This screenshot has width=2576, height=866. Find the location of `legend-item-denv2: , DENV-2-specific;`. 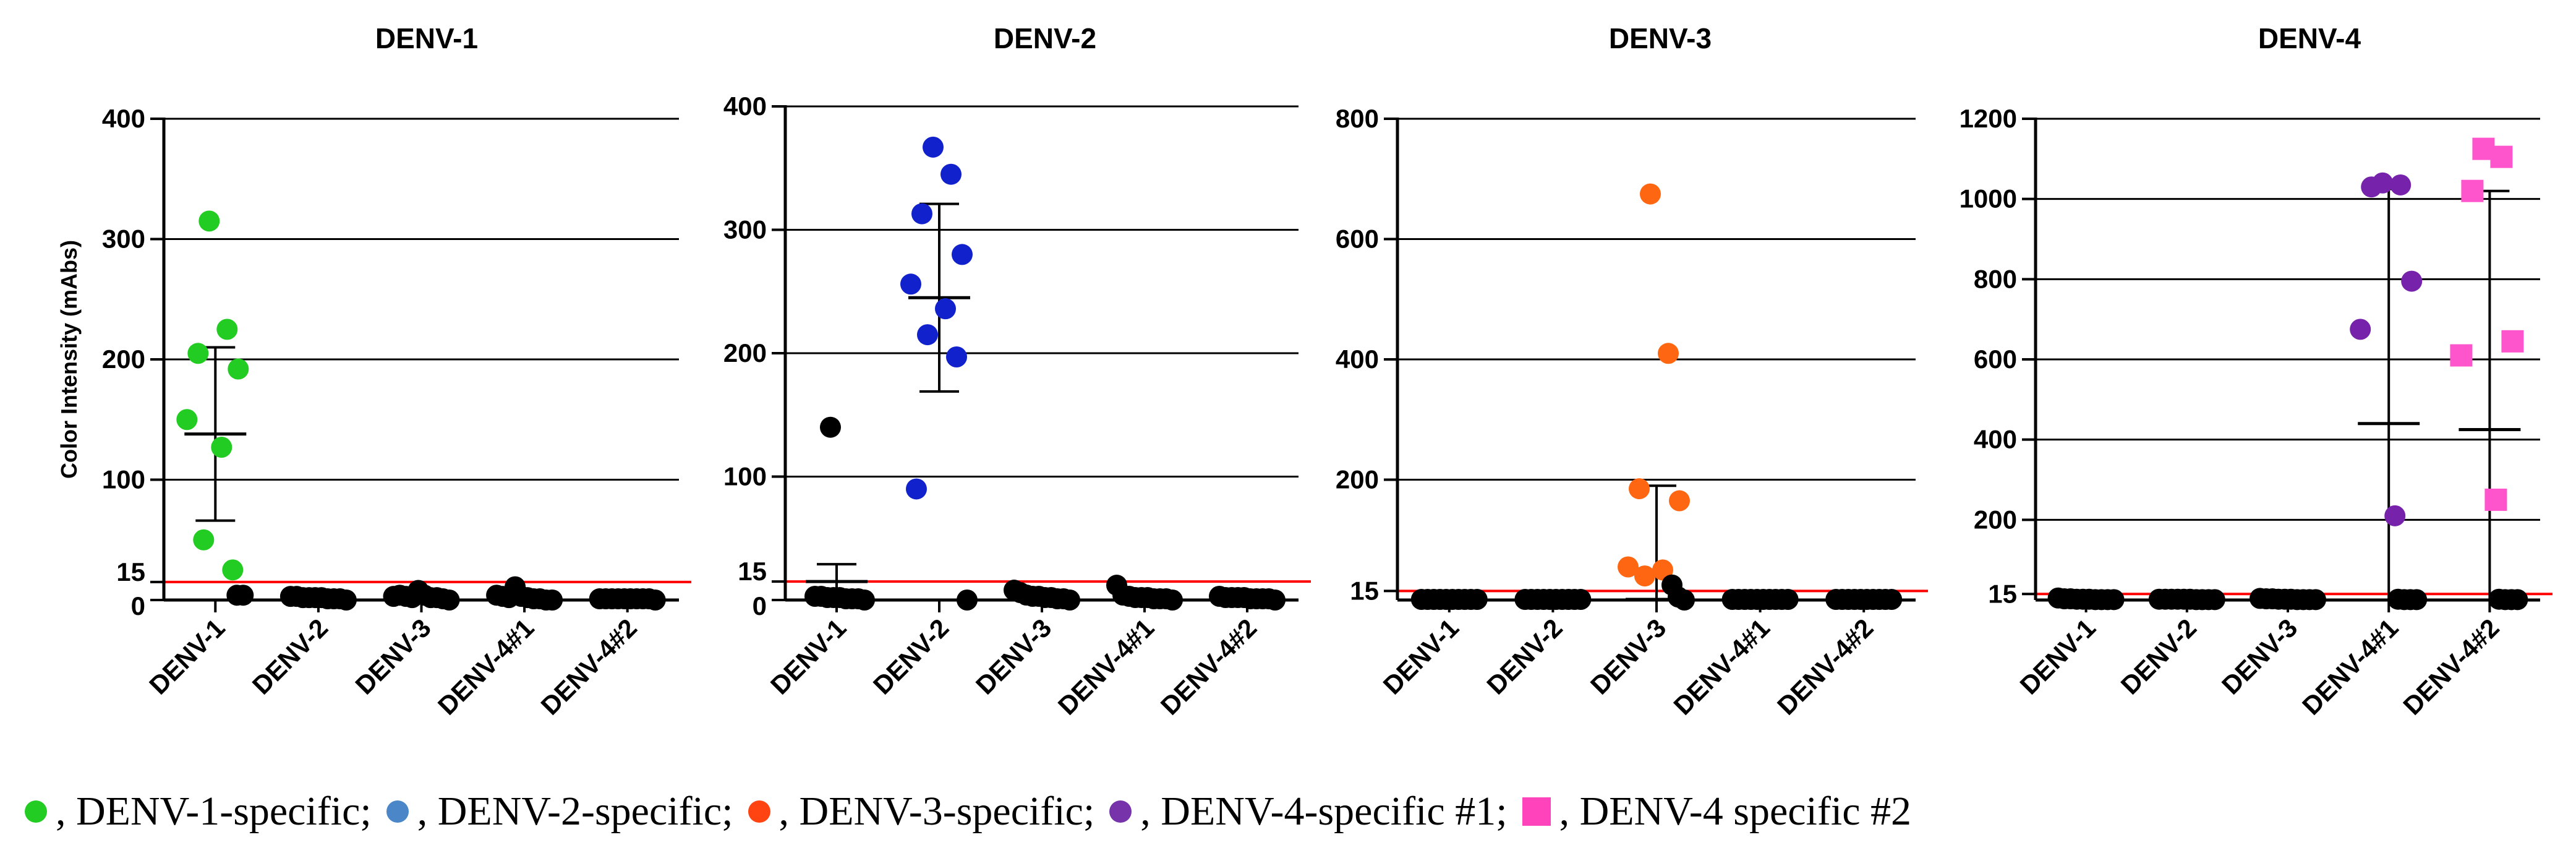

legend-item-denv2: , DENV-2-specific; is located at coordinates (559, 811).